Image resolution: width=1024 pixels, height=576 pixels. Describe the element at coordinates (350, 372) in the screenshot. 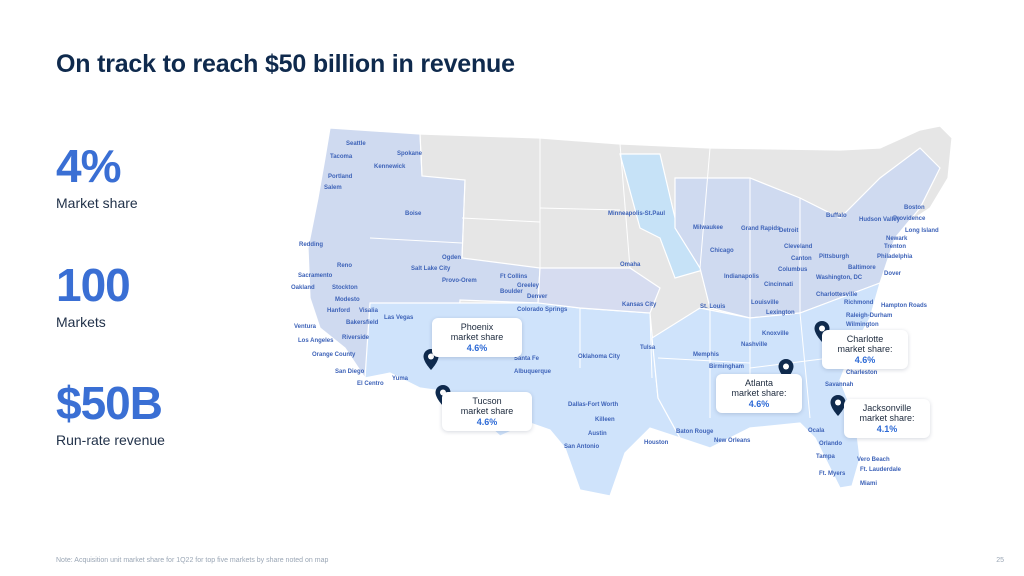

I see `city-label: San Diego` at that location.